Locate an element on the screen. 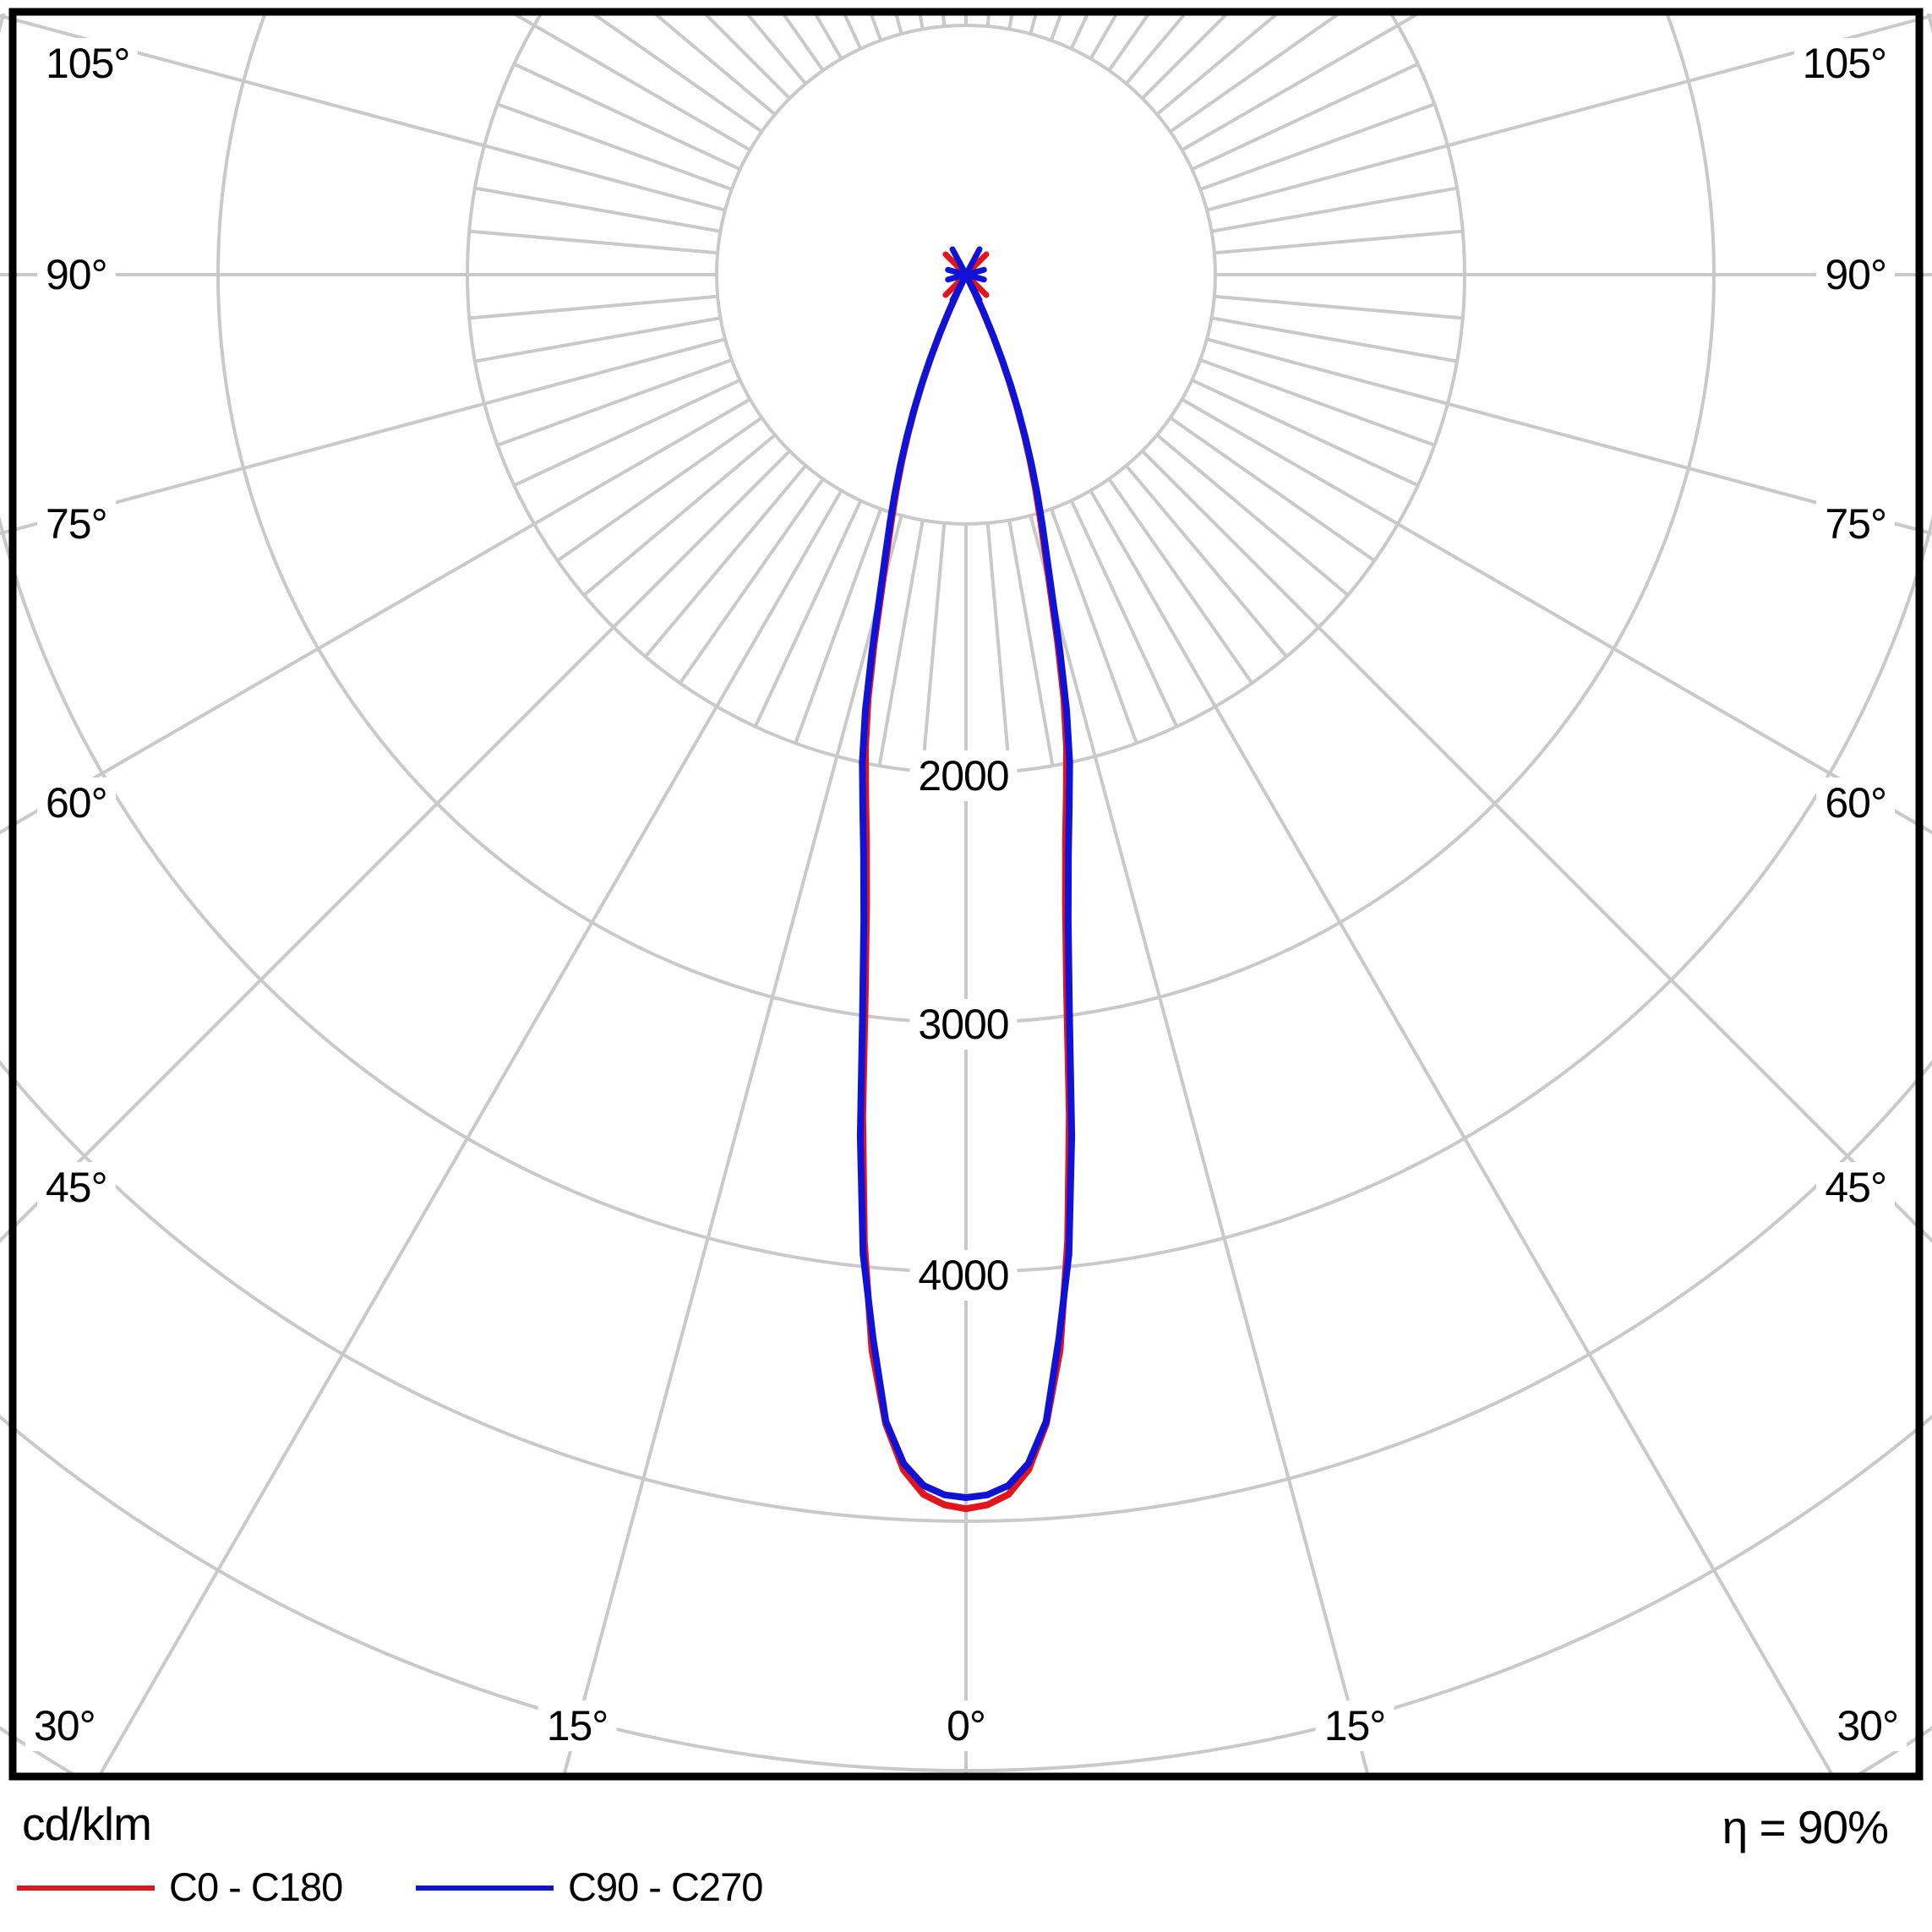 This screenshot has height=1932, width=1932. efficiency-label: η = 90% is located at coordinates (1805, 1827).